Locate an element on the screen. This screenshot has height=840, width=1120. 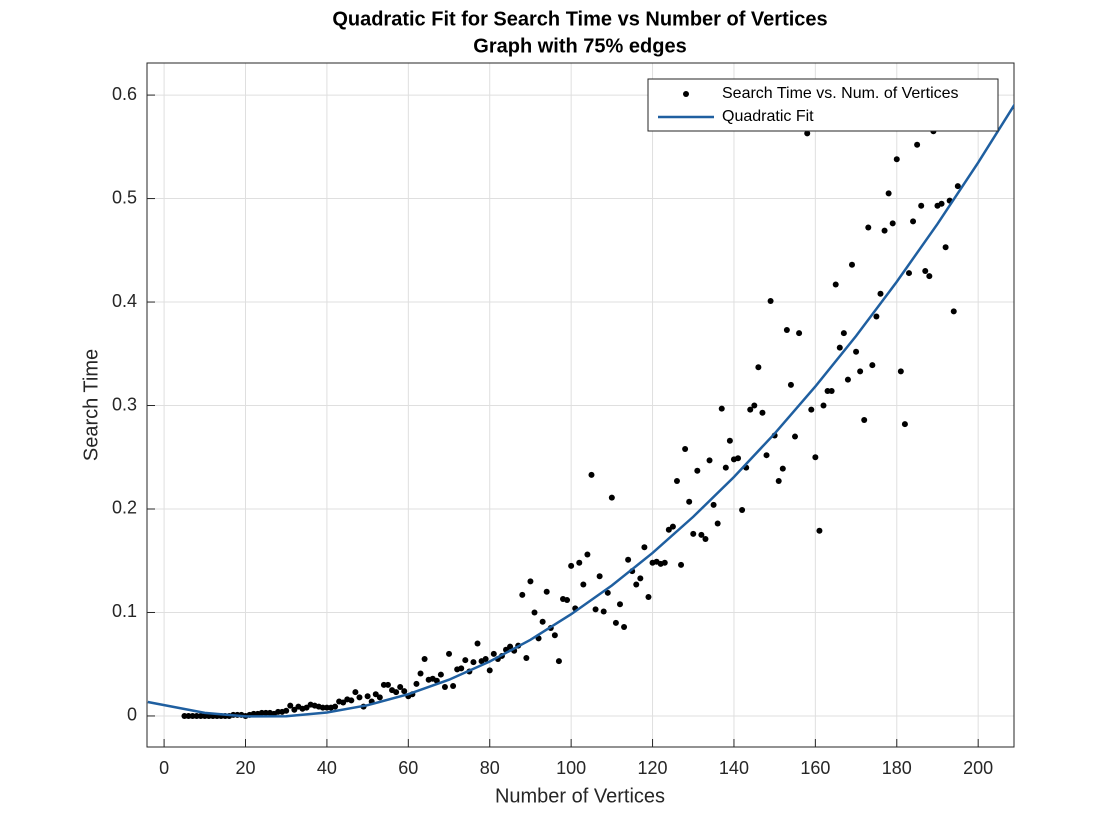
x-tick-label: 160 is located at coordinates (815, 768).